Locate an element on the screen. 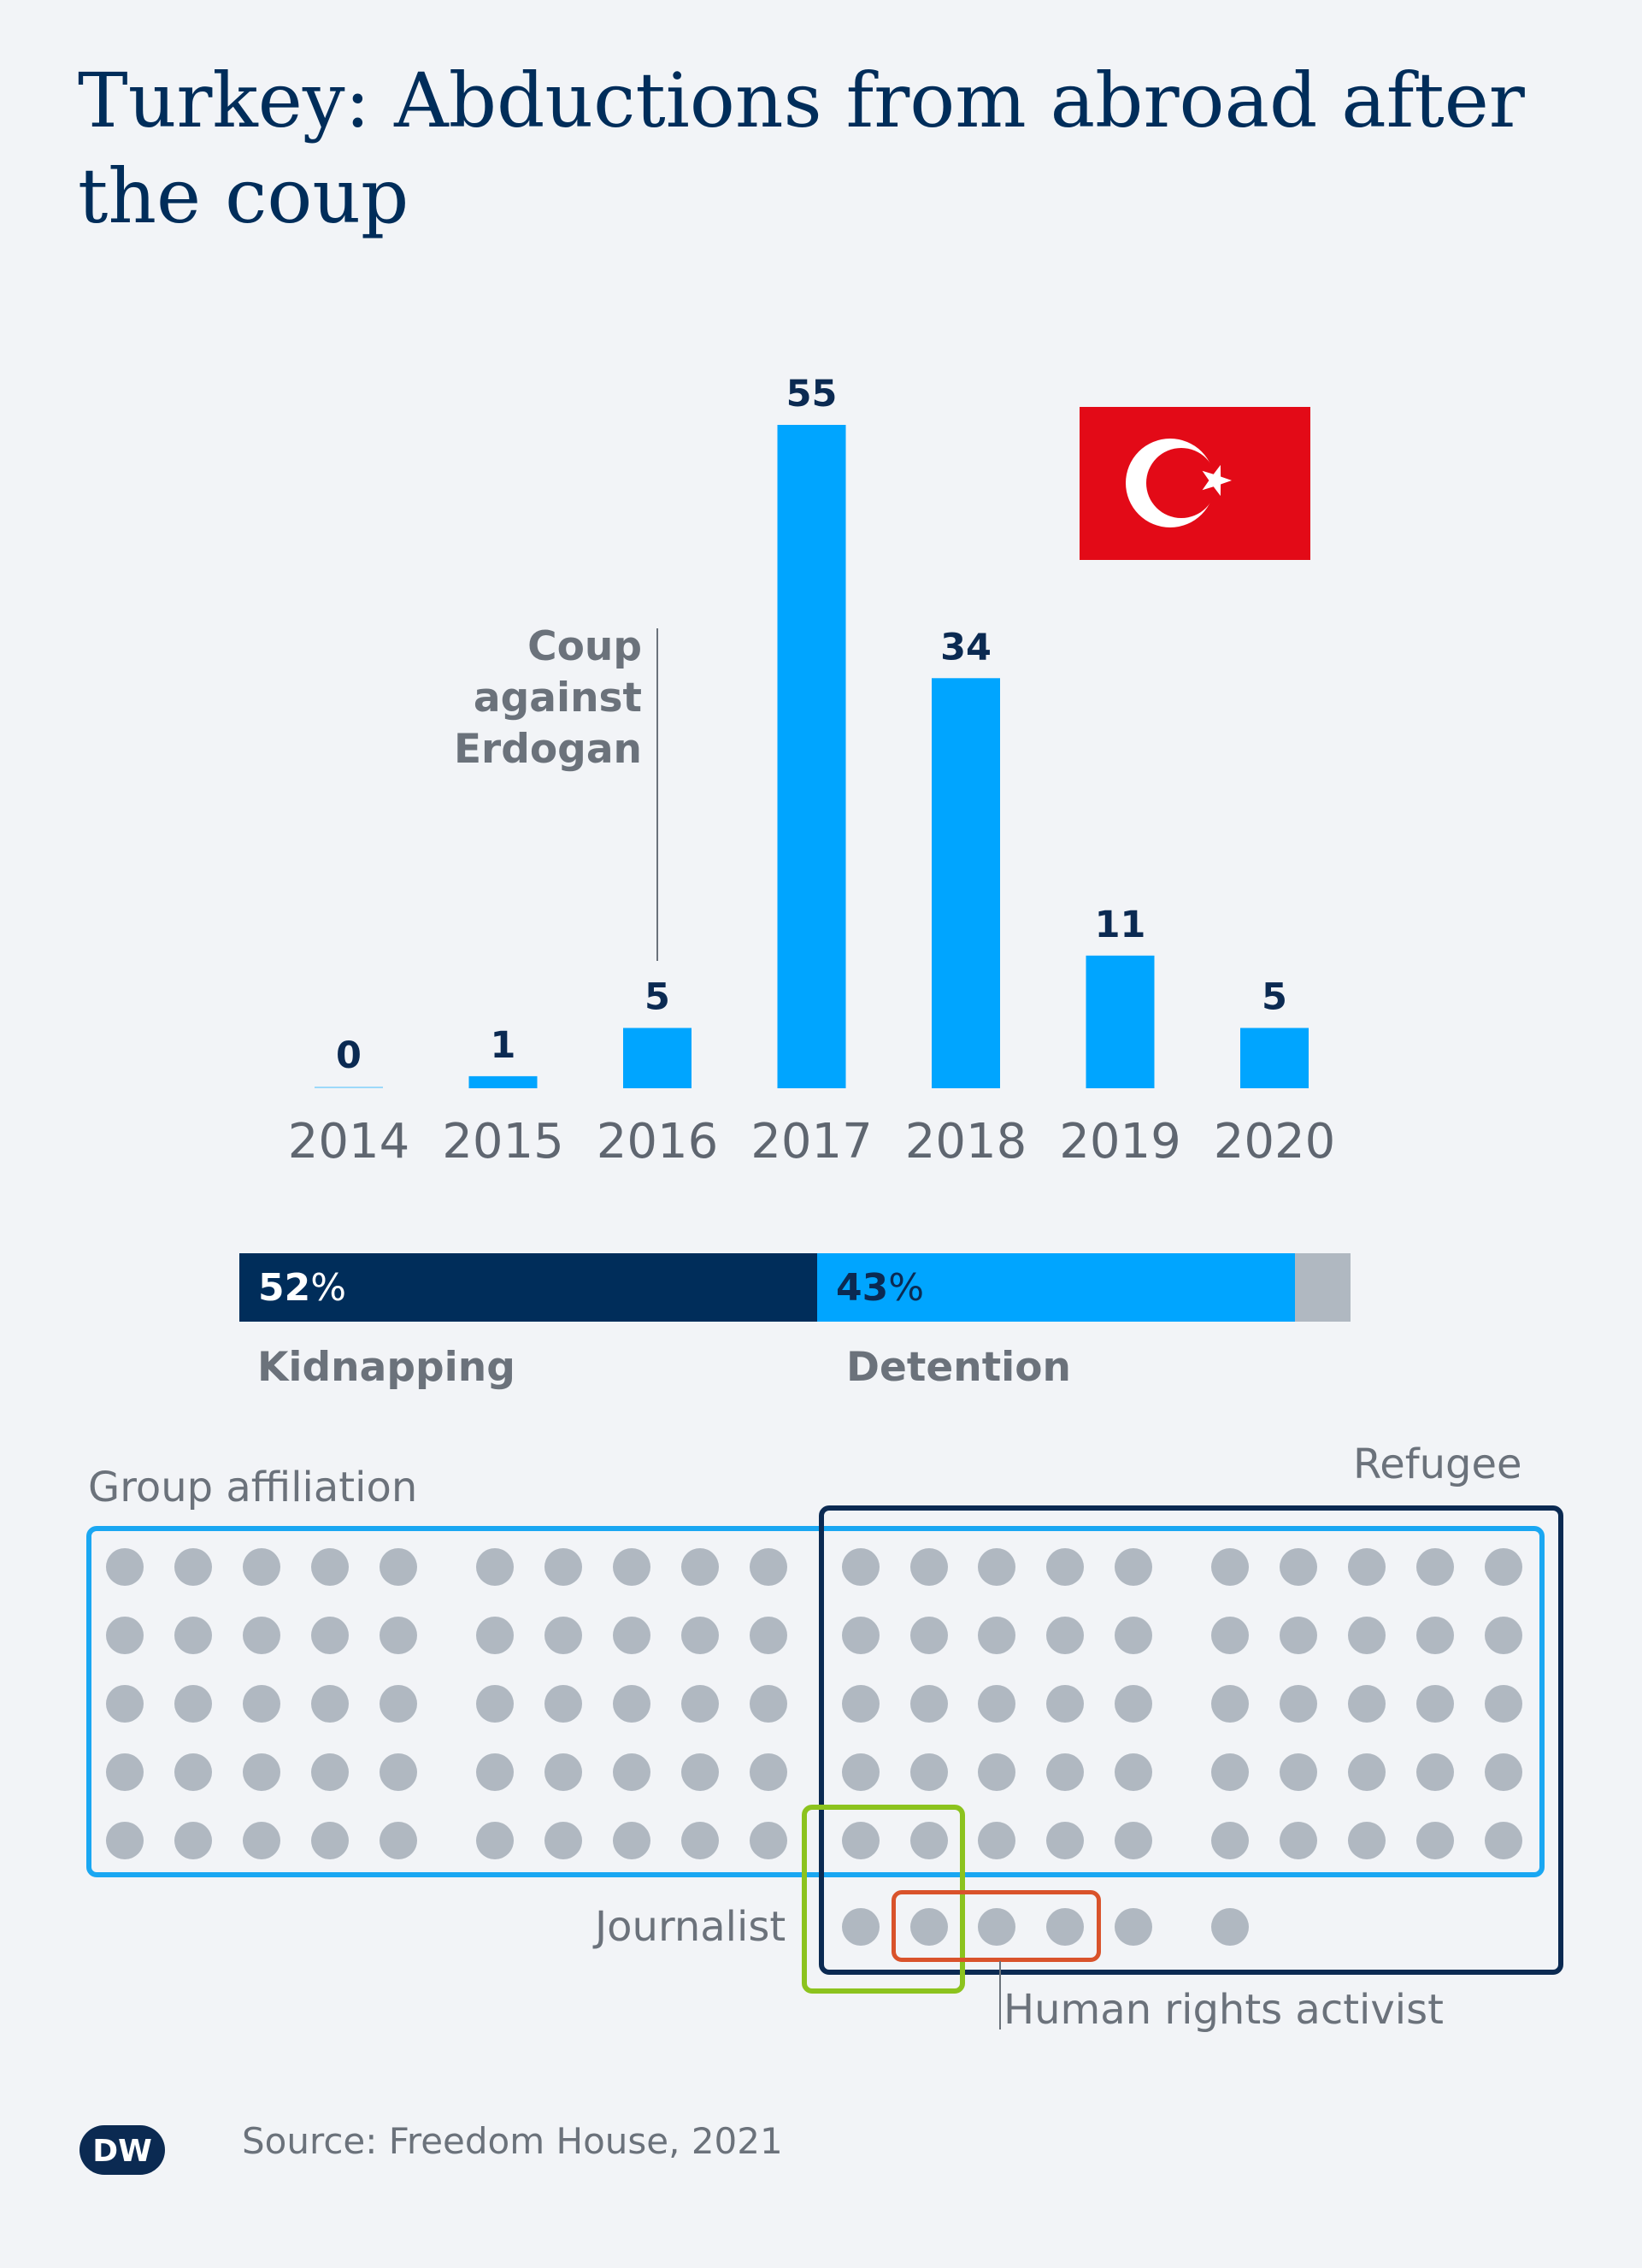 The image size is (1642, 2268). segment-detention: 43% is located at coordinates (1056, 1287).